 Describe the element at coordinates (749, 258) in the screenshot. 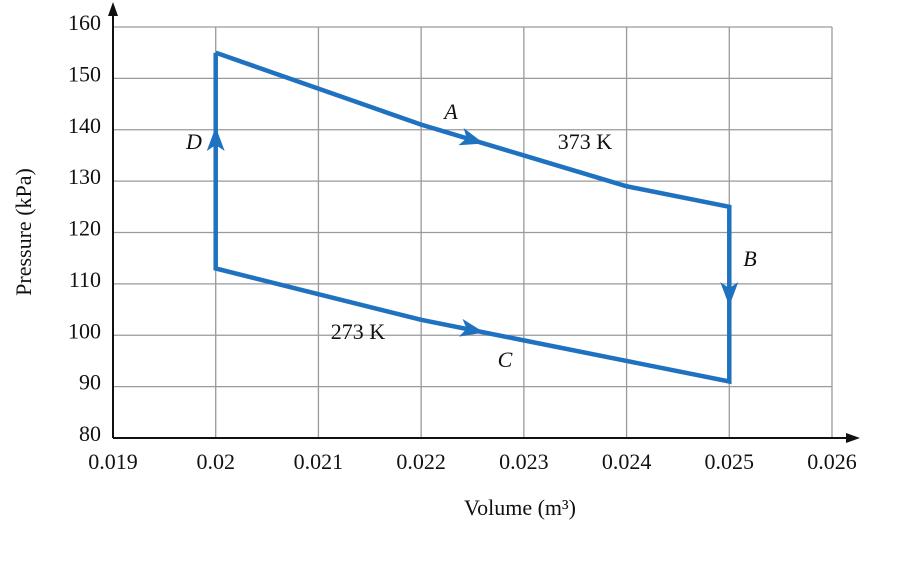

I see `annotation: B` at that location.